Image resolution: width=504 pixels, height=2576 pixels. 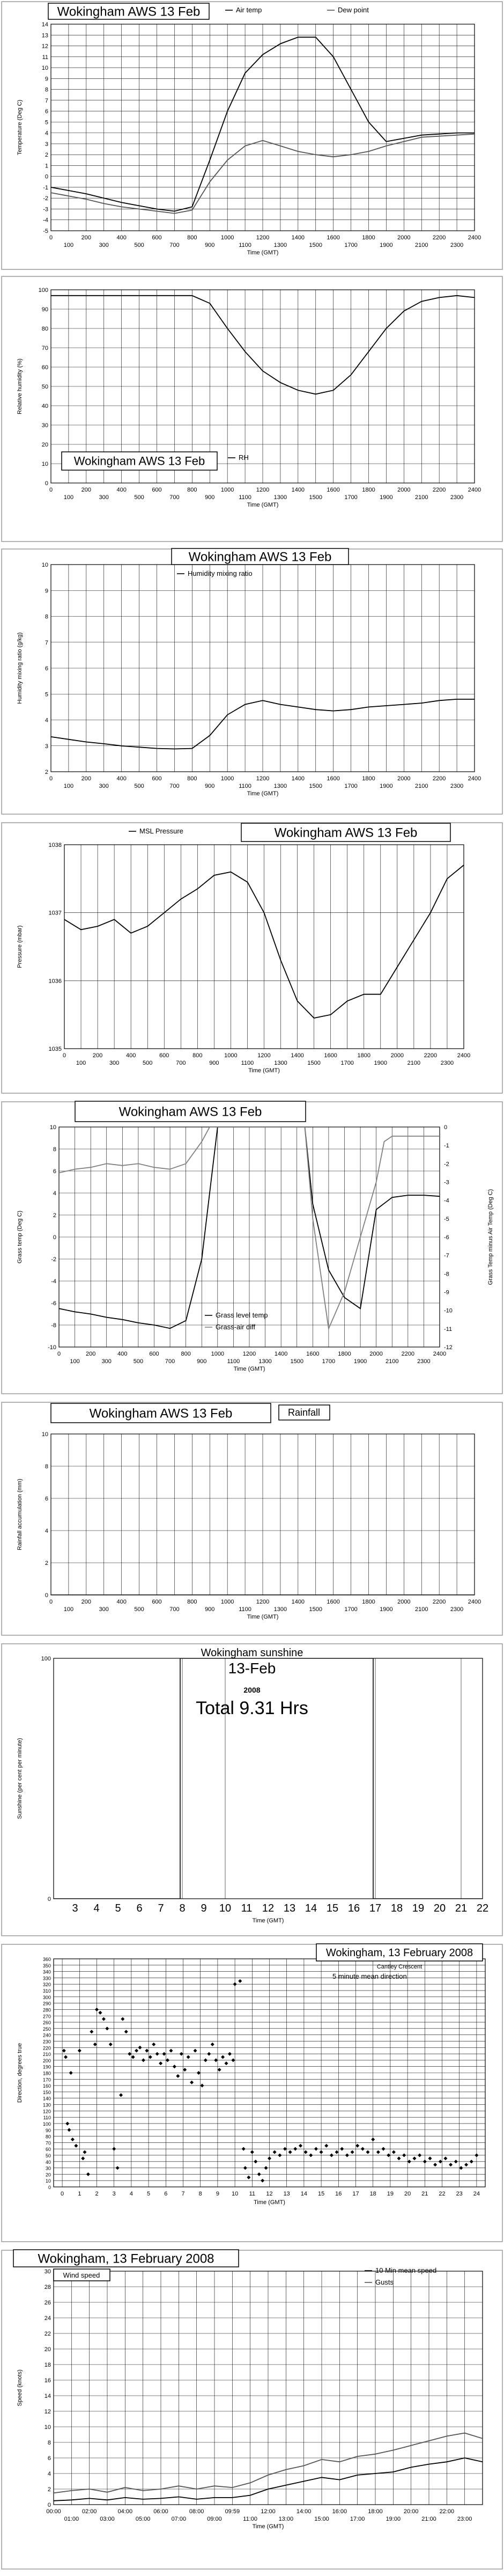 I want to click on chart-title: Wokingham AWS 13 Feb, so click(x=190, y=1111).